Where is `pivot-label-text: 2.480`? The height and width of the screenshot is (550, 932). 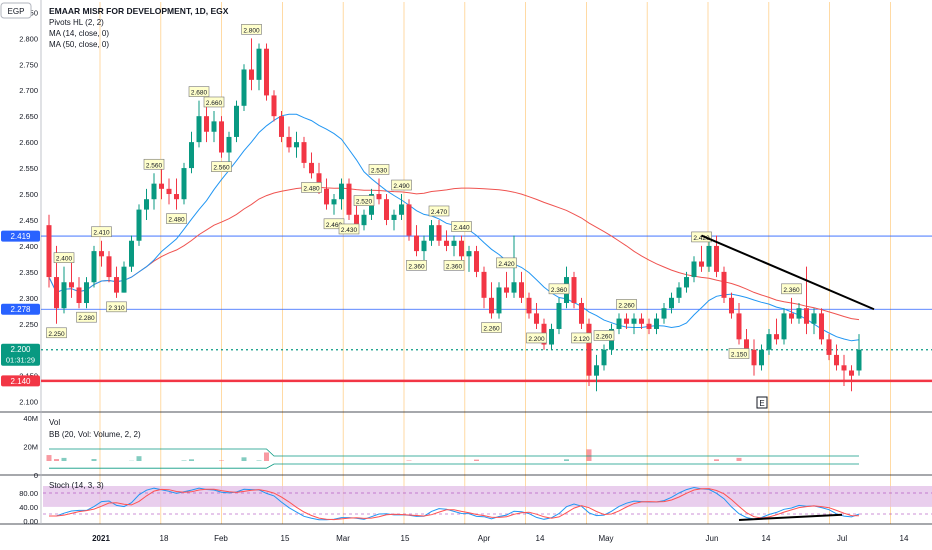 pivot-label-text: 2.480 is located at coordinates (311, 188).